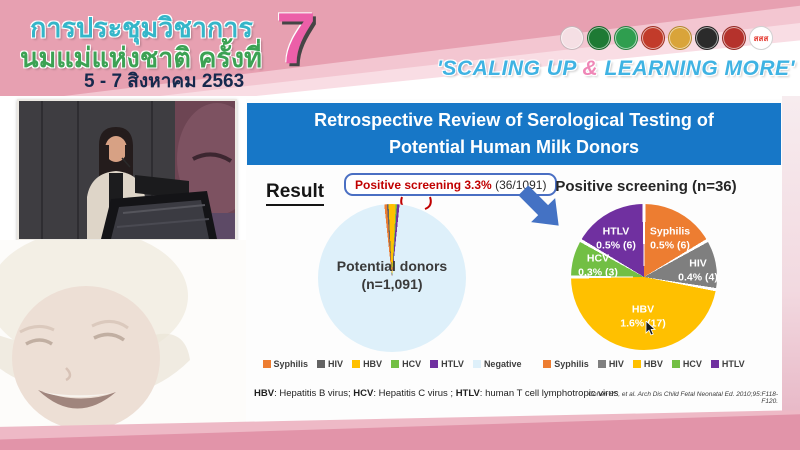  I want to click on thai-health-sss-logo: สสส, so click(761, 38).